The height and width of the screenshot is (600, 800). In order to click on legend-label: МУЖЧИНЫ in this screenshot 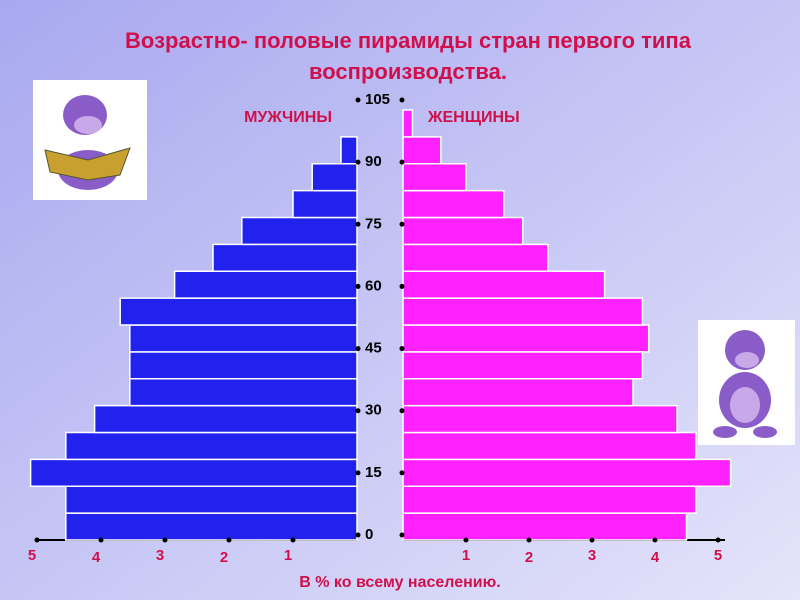, I will do `click(288, 117)`.